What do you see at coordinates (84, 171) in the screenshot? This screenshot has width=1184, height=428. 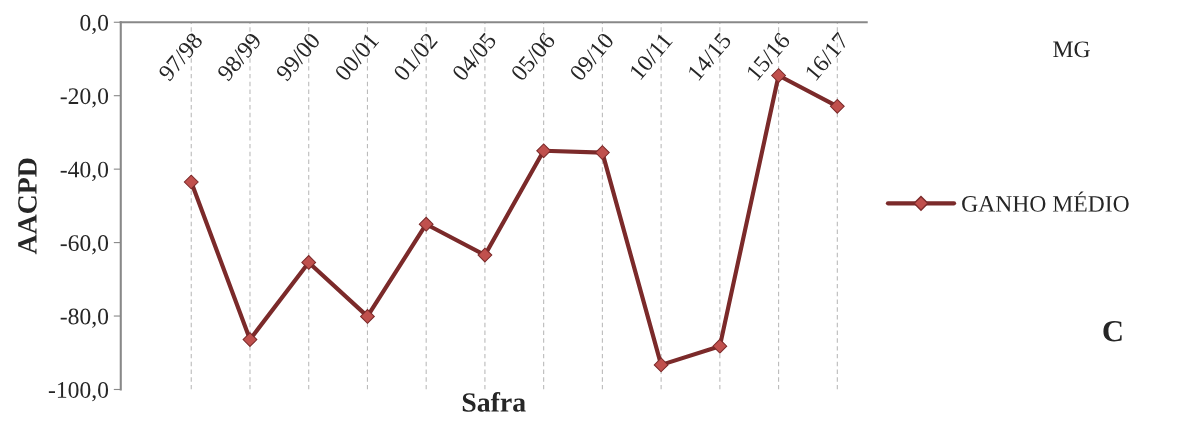 I see `y-tick-label: -40,0` at bounding box center [84, 171].